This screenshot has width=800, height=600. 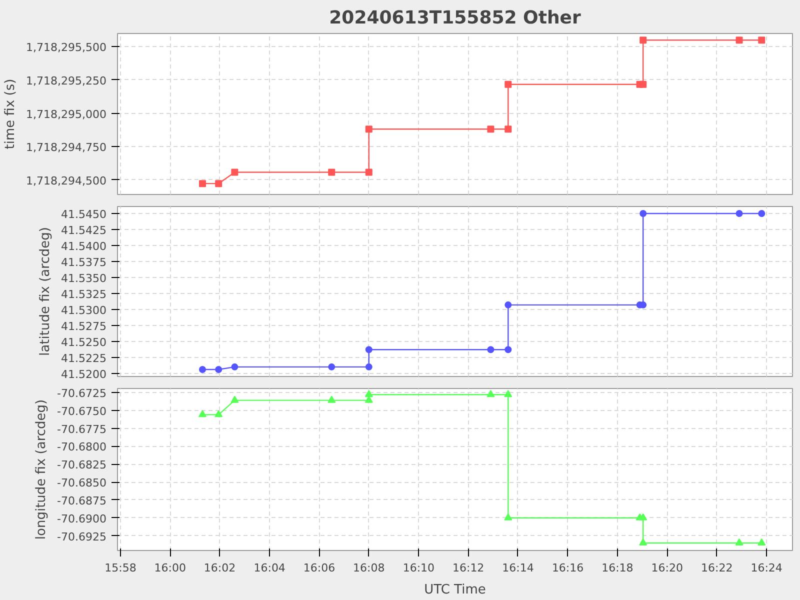 What do you see at coordinates (170, 568) in the screenshot?
I see `x-tick-label: 16:00` at bounding box center [170, 568].